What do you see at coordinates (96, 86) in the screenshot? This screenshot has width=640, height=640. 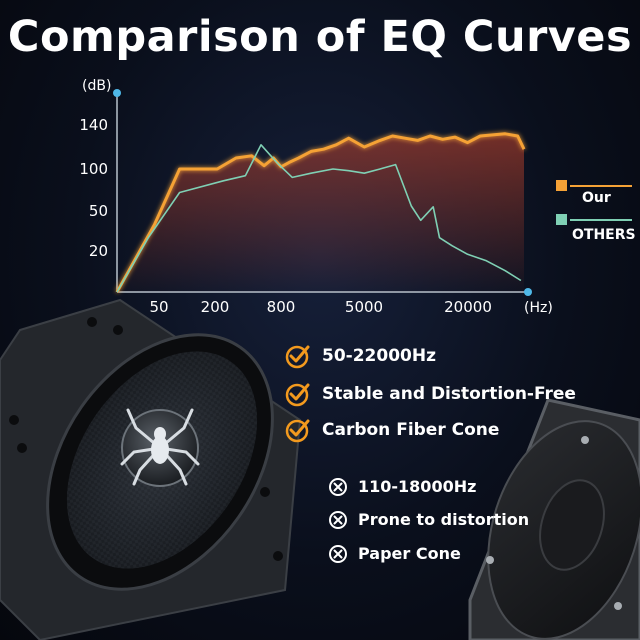 I see `y-axis-label: (dB)` at bounding box center [96, 86].